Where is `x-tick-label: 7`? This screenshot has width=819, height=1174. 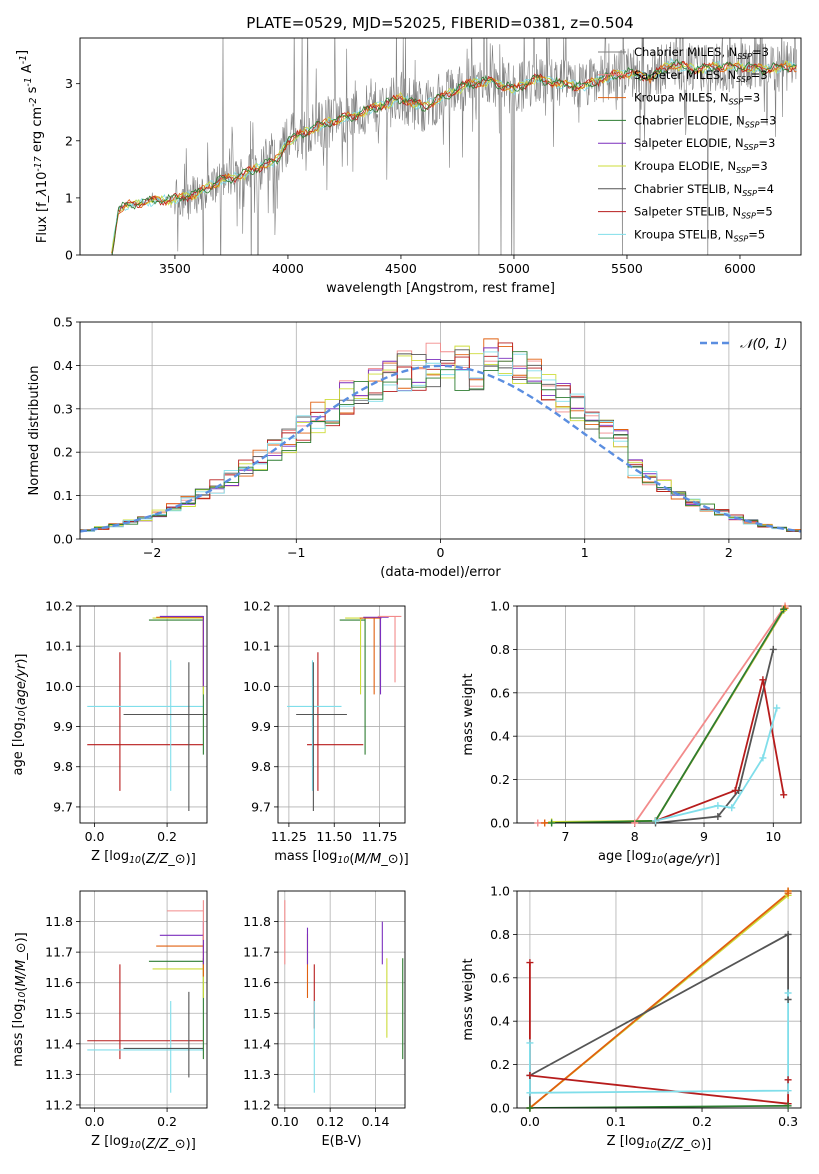 x-tick-label: 7 is located at coordinates (566, 836).